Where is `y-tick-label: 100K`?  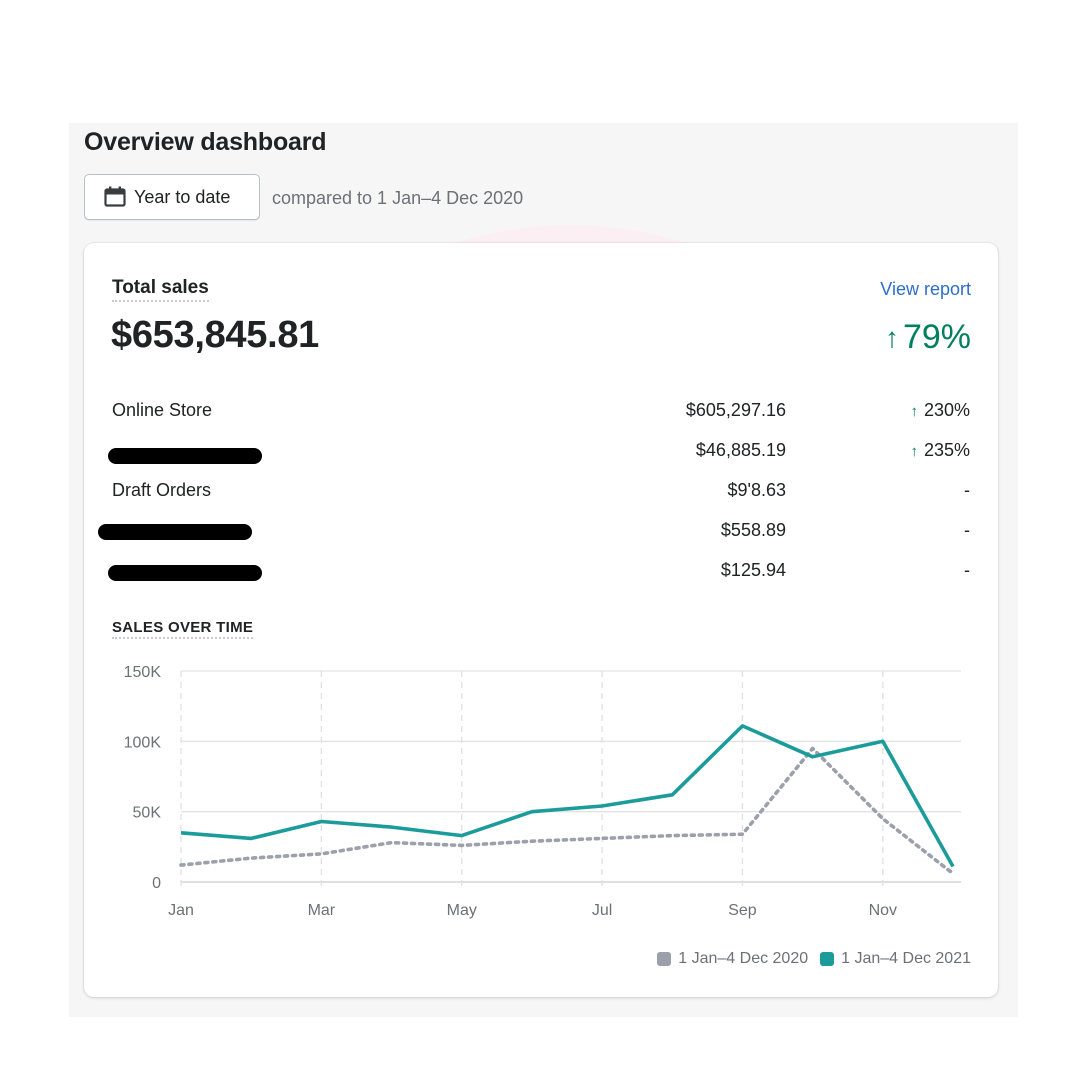 y-tick-label: 100K is located at coordinates (143, 742).